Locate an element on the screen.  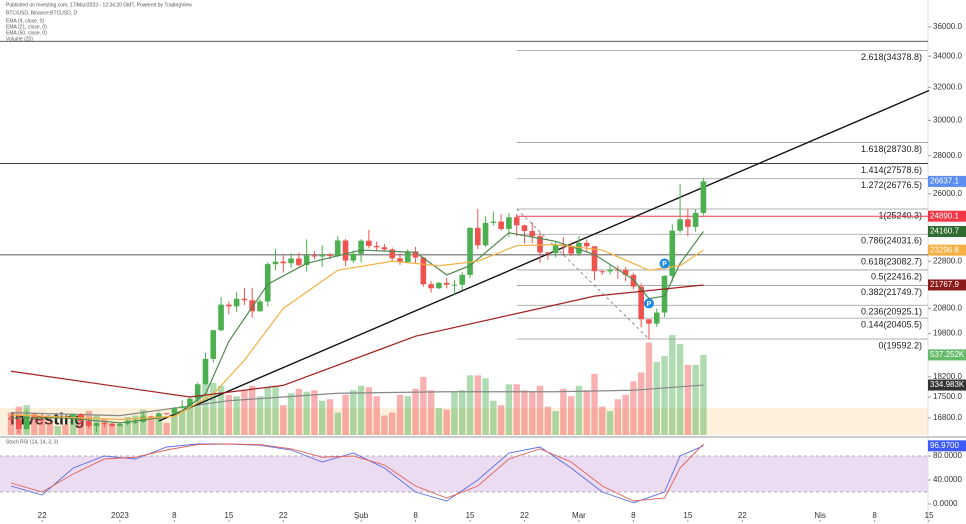
fib-anchor-line is located at coordinates (583, 274).